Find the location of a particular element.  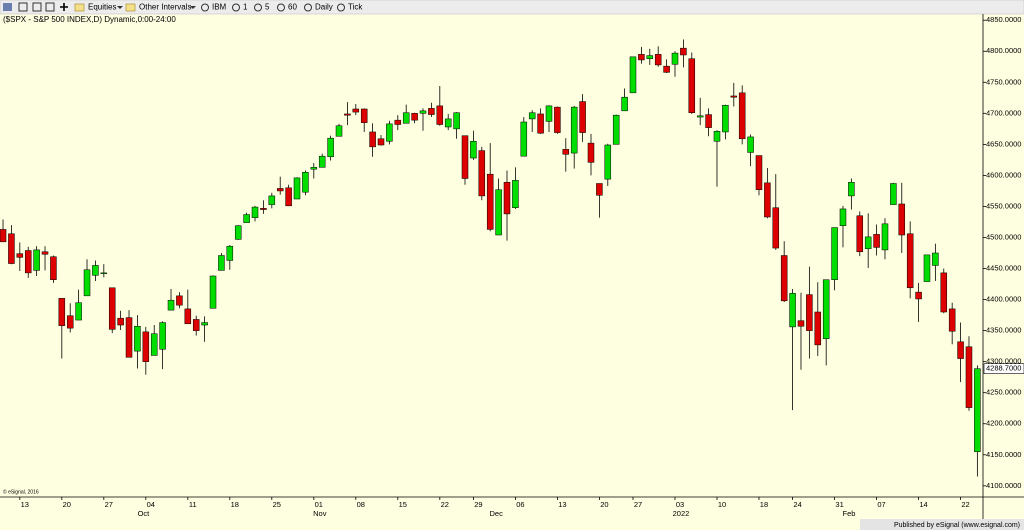

x-tick-label: 20 is located at coordinates (604, 504).